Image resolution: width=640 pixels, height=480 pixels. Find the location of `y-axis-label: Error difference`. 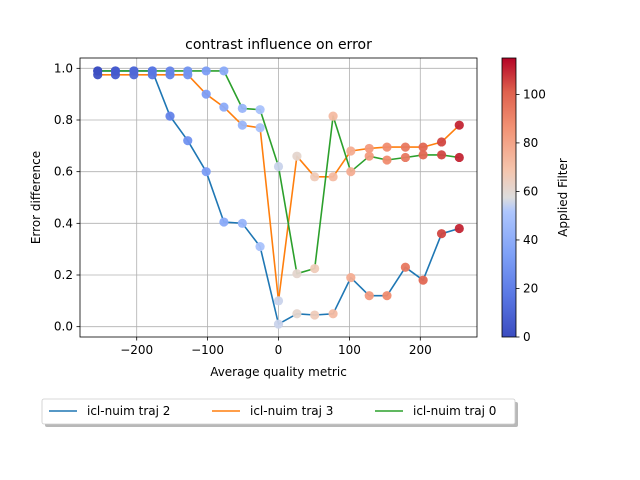

y-axis-label: Error difference is located at coordinates (36, 197).